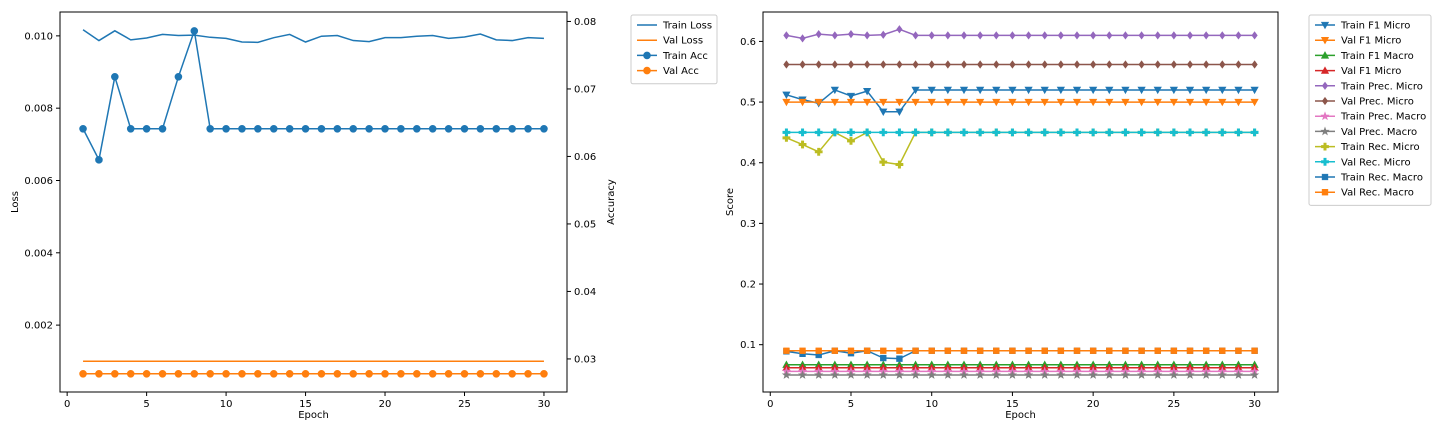  I want to click on x-tick-label: 25, so click(464, 404).